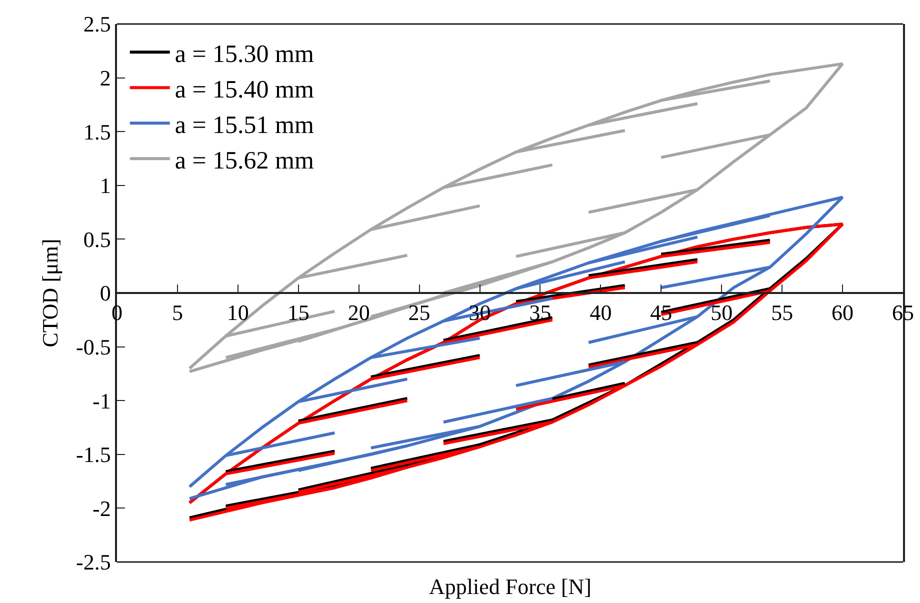 The height and width of the screenshot is (603, 920). Describe the element at coordinates (177, 313) in the screenshot. I see `x-tick-label: 5` at that location.